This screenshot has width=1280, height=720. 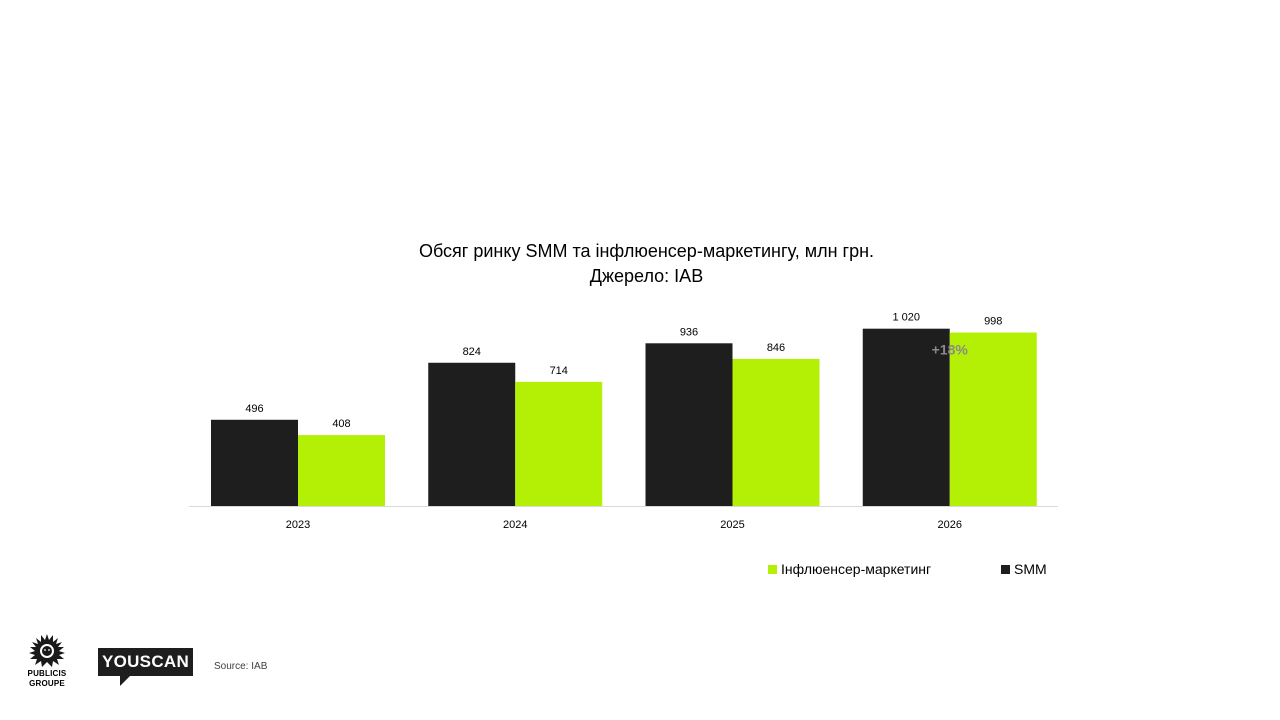 What do you see at coordinates (1030, 569) in the screenshot?
I see `legend-label-smm: SMM` at bounding box center [1030, 569].